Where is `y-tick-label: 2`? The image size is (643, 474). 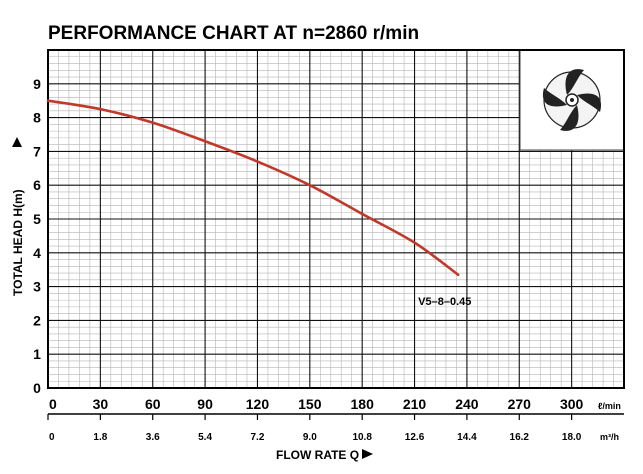 y-tick-label: 2 is located at coordinates (37, 320).